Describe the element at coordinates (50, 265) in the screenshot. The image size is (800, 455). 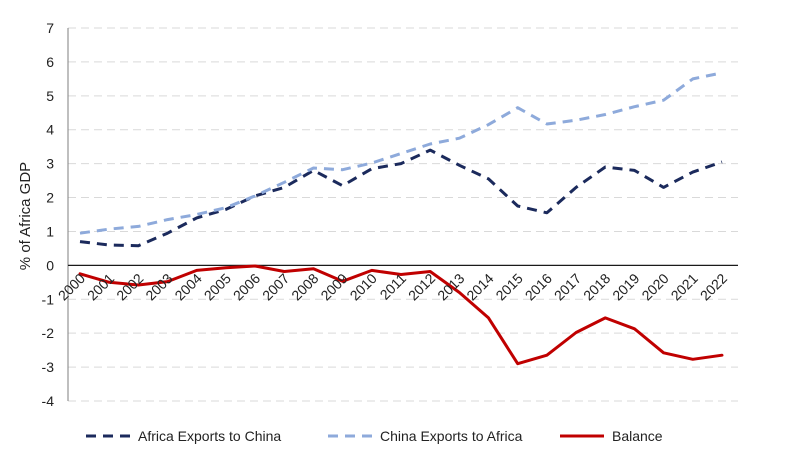
I see `y-tick-label: 0` at that location.